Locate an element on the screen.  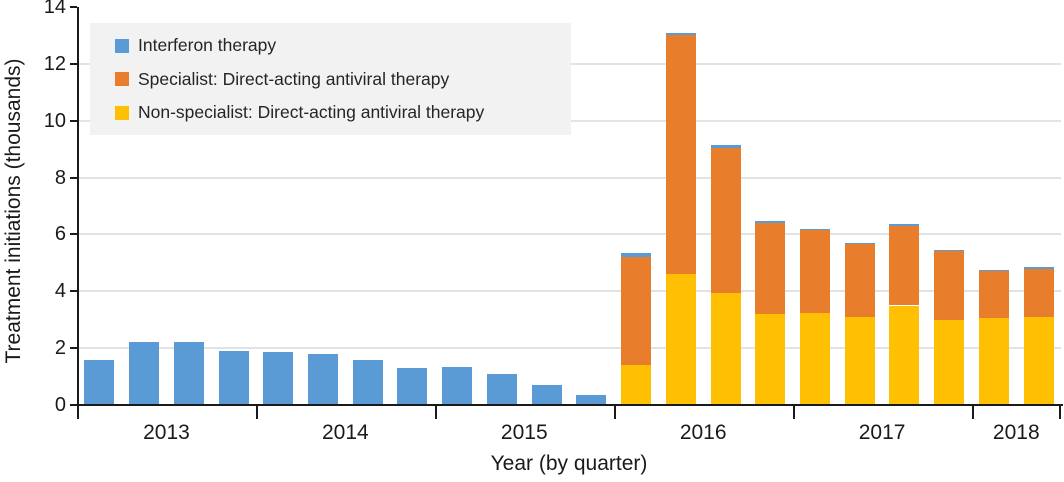
x-tick-label-year: 2014 is located at coordinates (345, 432).